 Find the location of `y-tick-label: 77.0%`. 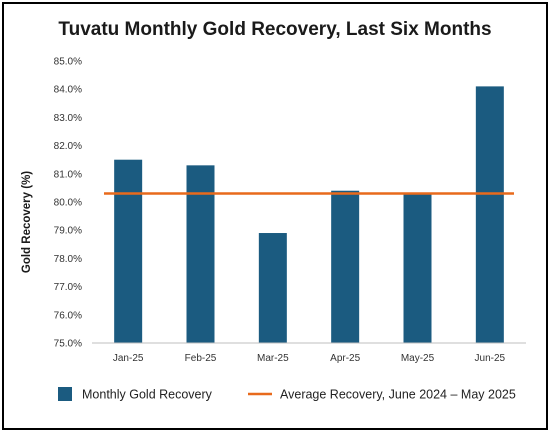

y-tick-label: 77.0% is located at coordinates (68, 287).